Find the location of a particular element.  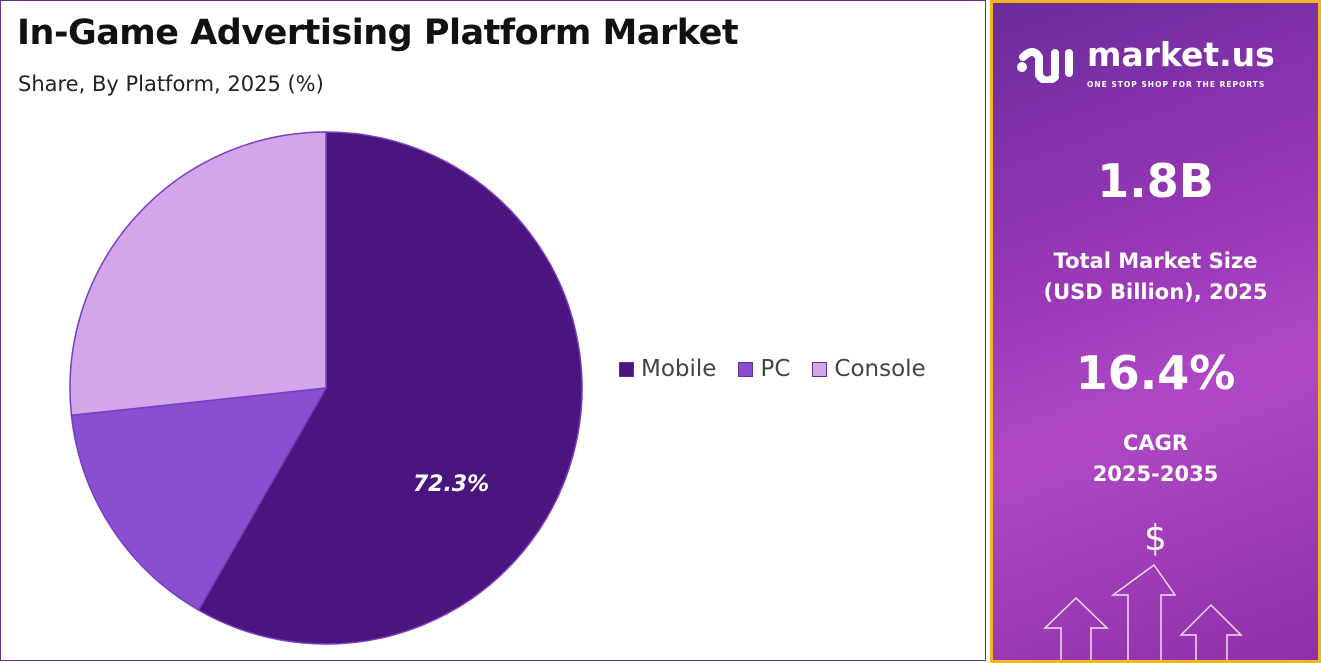

market-size-label: Total Market Size (USD Billion), 2025 is located at coordinates (1155, 277).